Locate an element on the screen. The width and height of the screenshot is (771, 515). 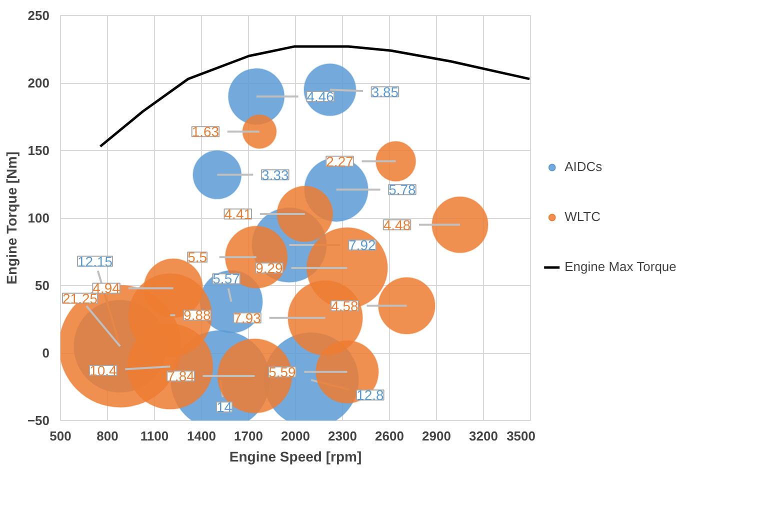
y-tick-label: 150 is located at coordinates (39, 150).